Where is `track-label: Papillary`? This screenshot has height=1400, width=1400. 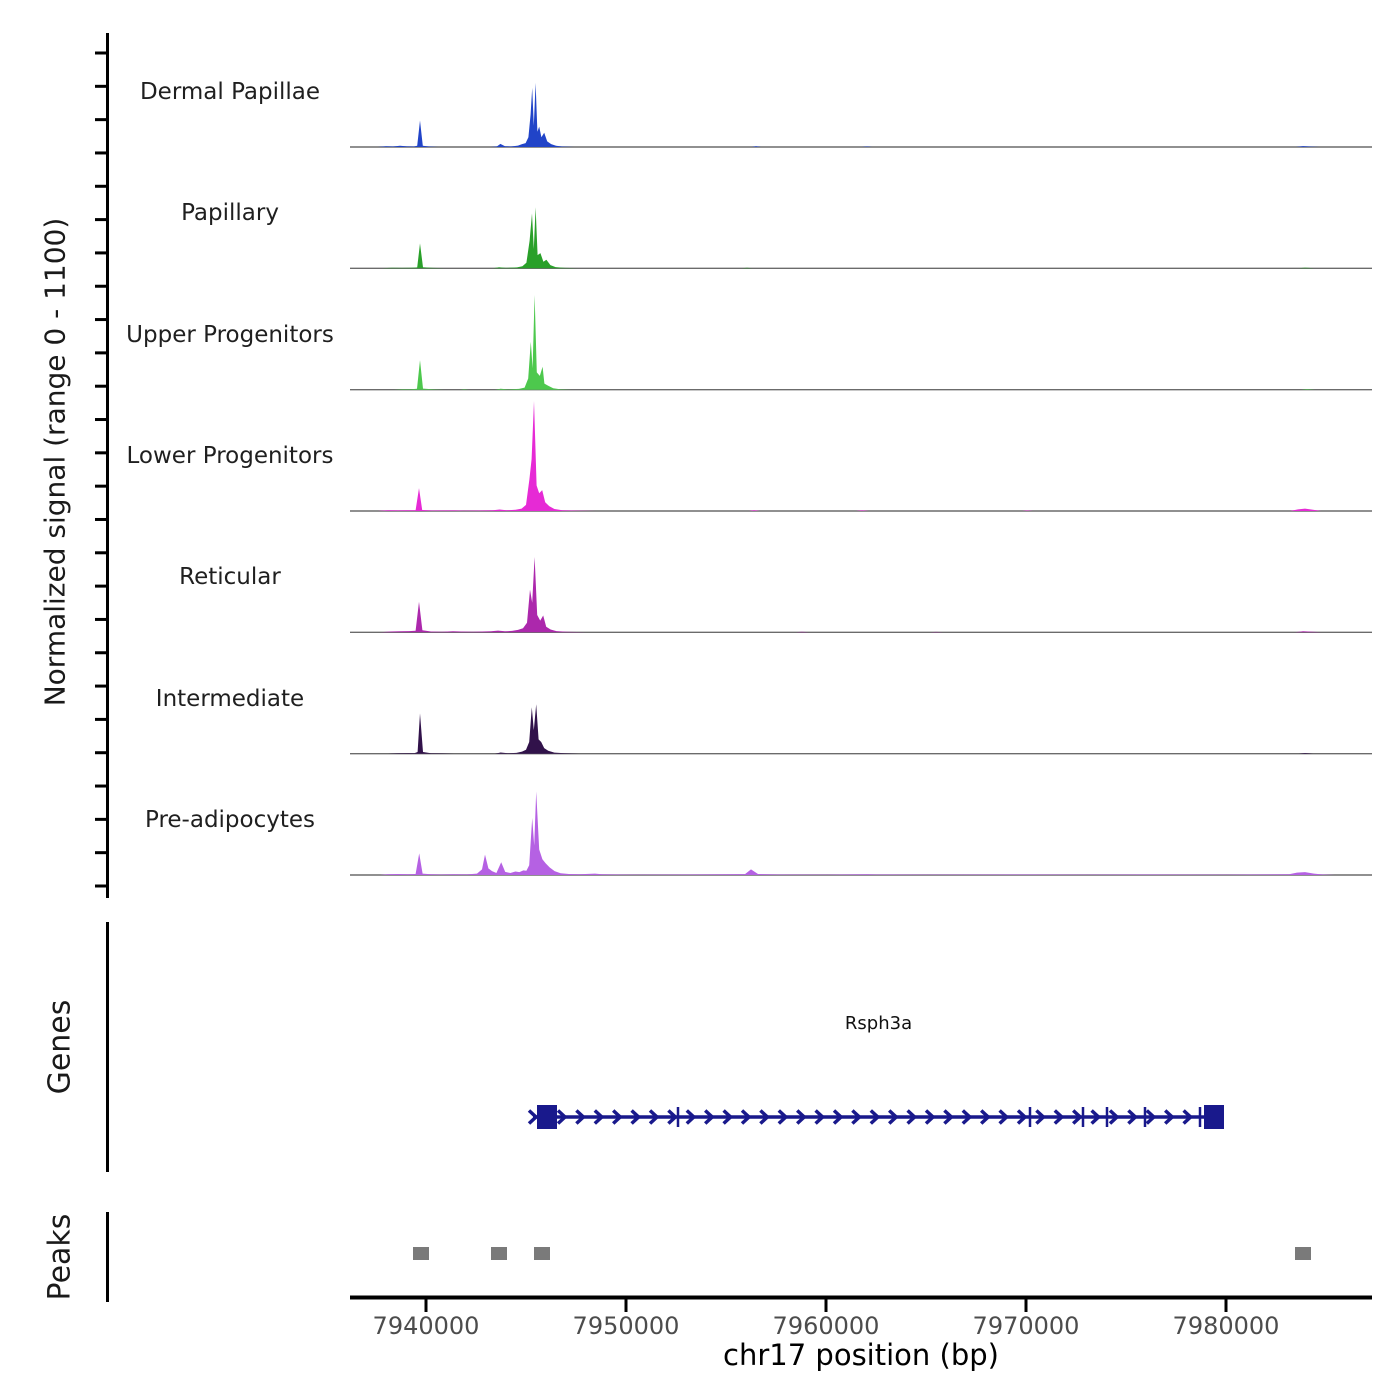 track-label: Papillary is located at coordinates (230, 213).